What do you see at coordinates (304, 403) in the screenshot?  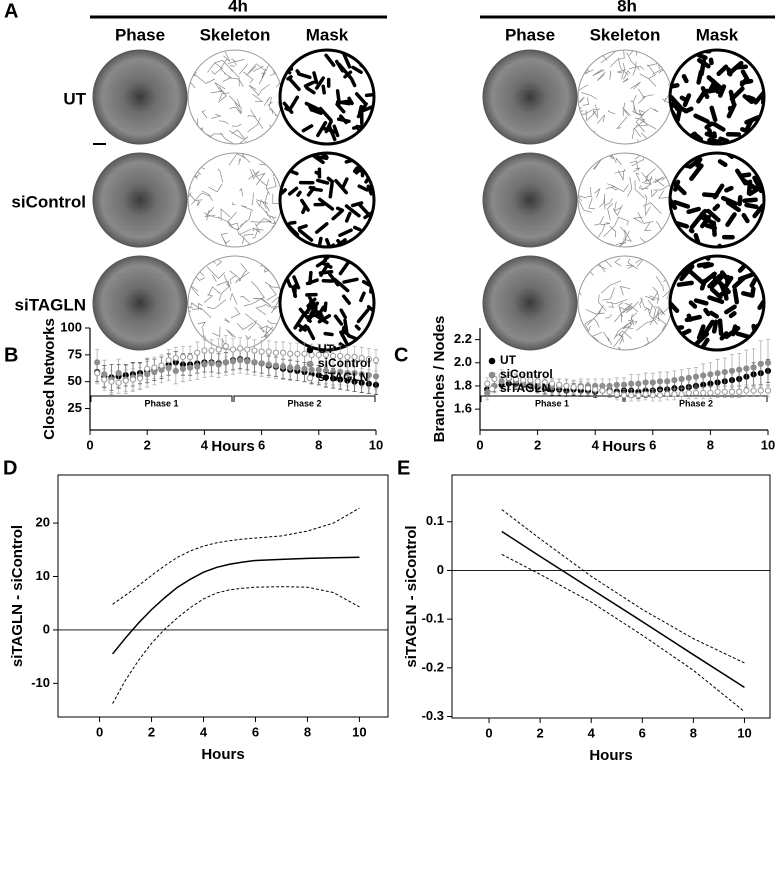 I see `phase-label: Phase 2` at bounding box center [304, 403].